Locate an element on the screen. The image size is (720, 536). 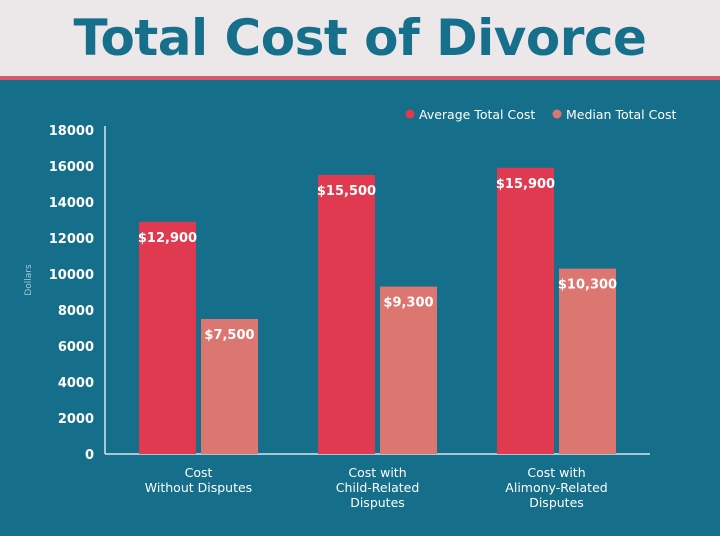
data-label: $7,500 is located at coordinates (229, 335).